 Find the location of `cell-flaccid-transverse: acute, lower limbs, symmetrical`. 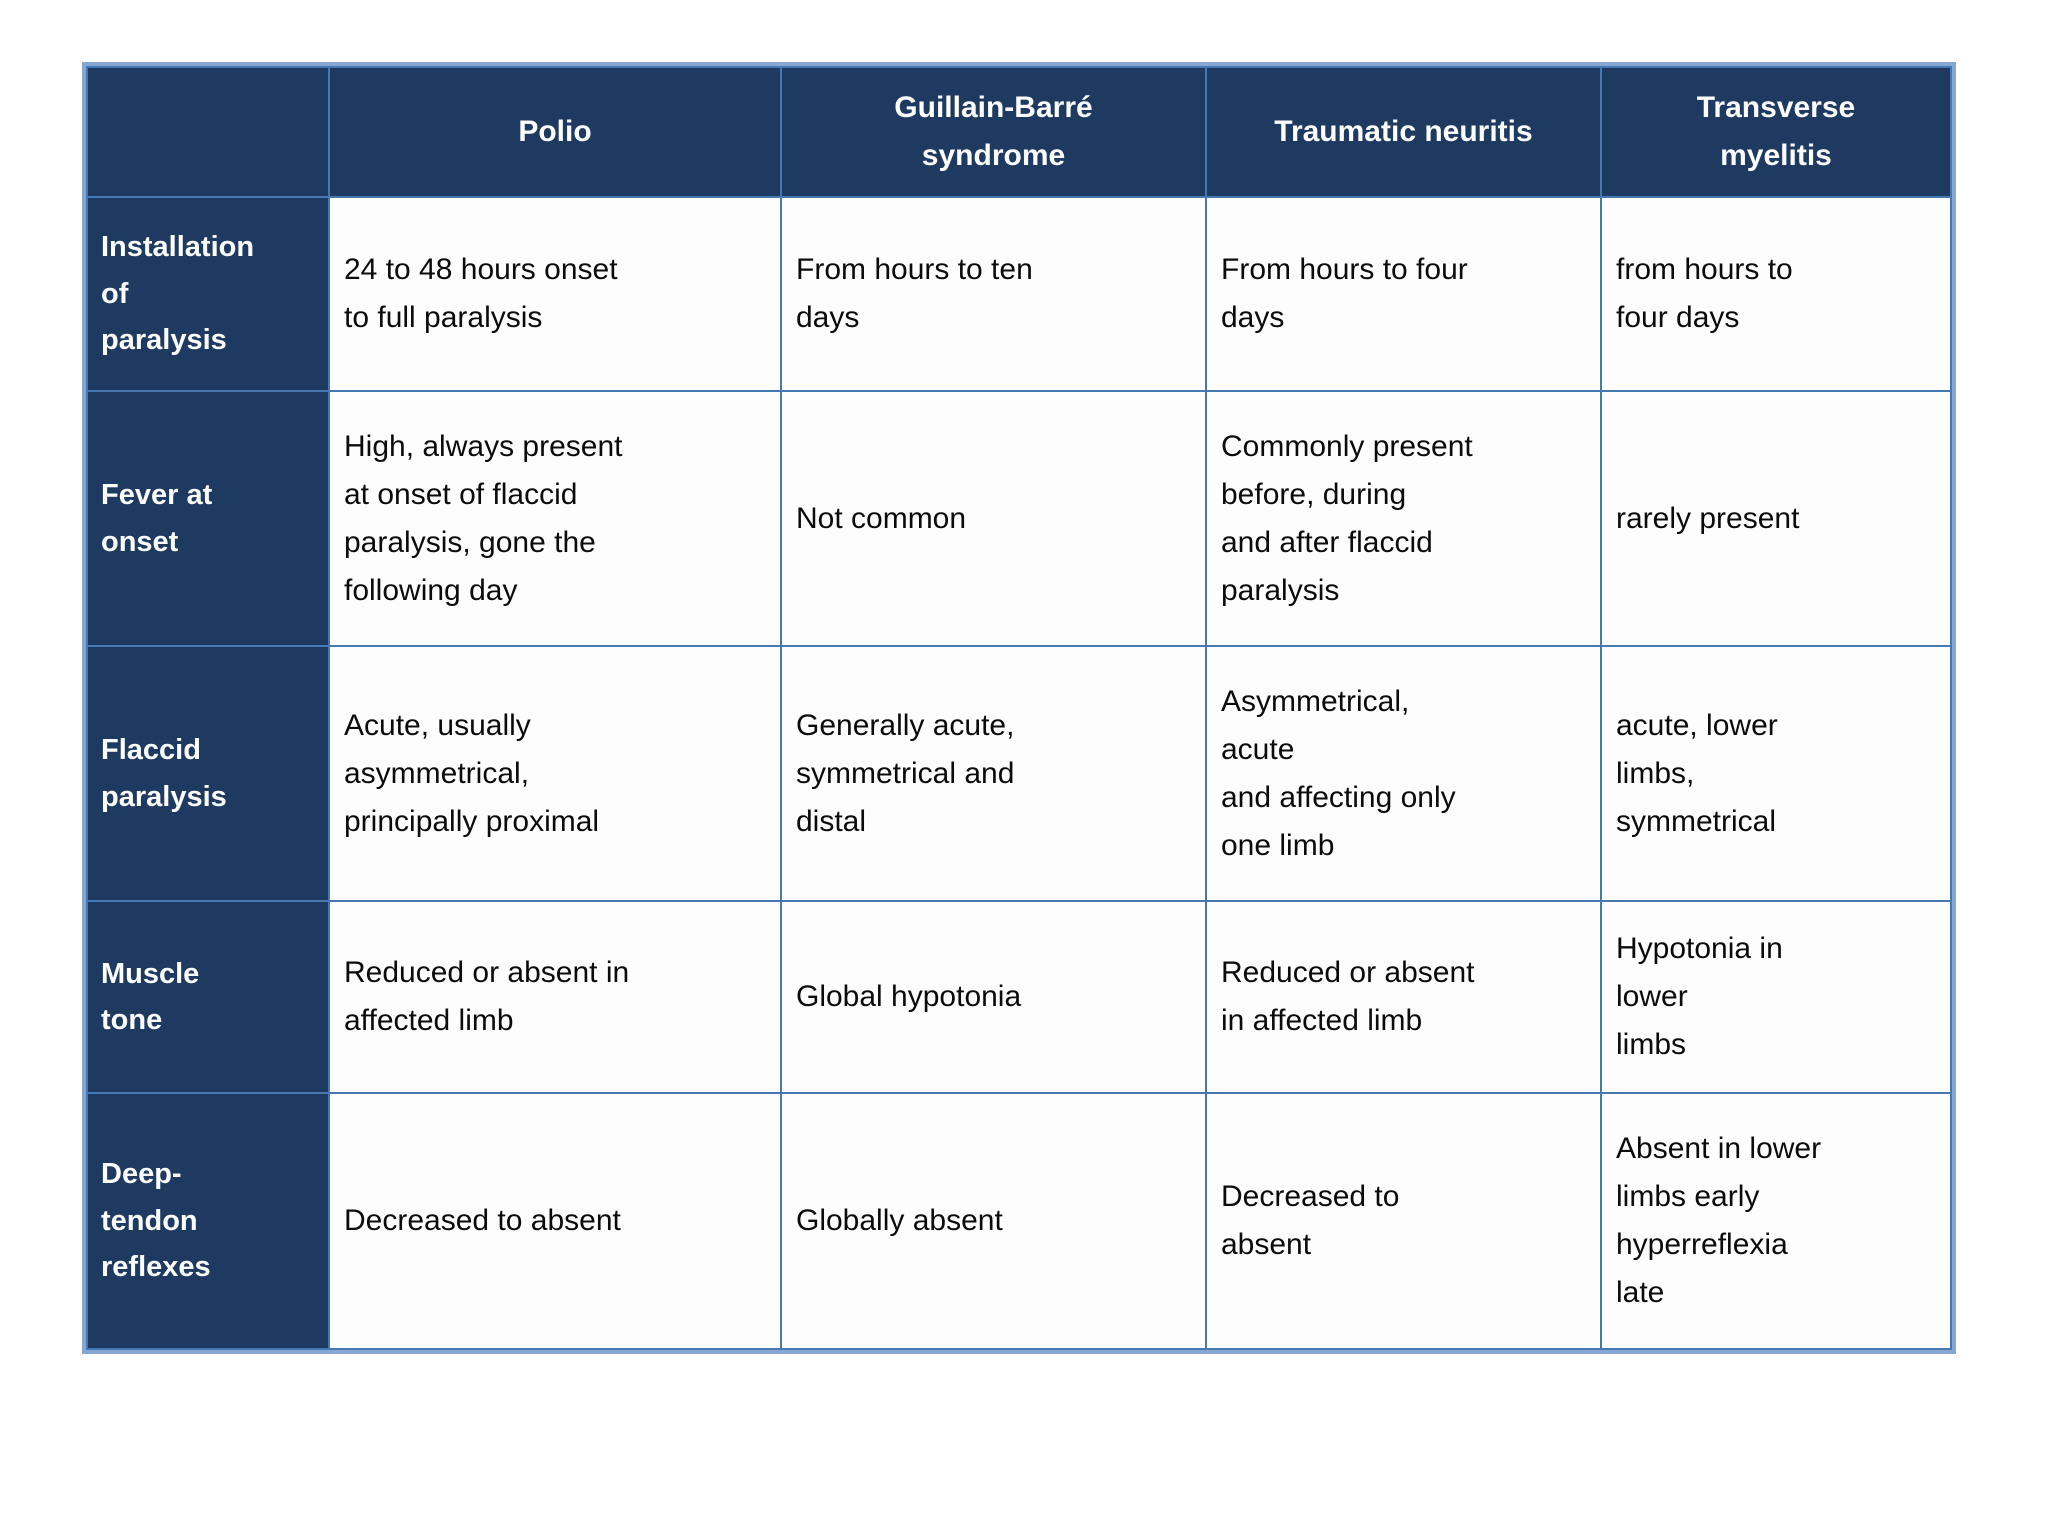

cell-flaccid-transverse: acute, lower limbs, symmetrical is located at coordinates (1776, 773).